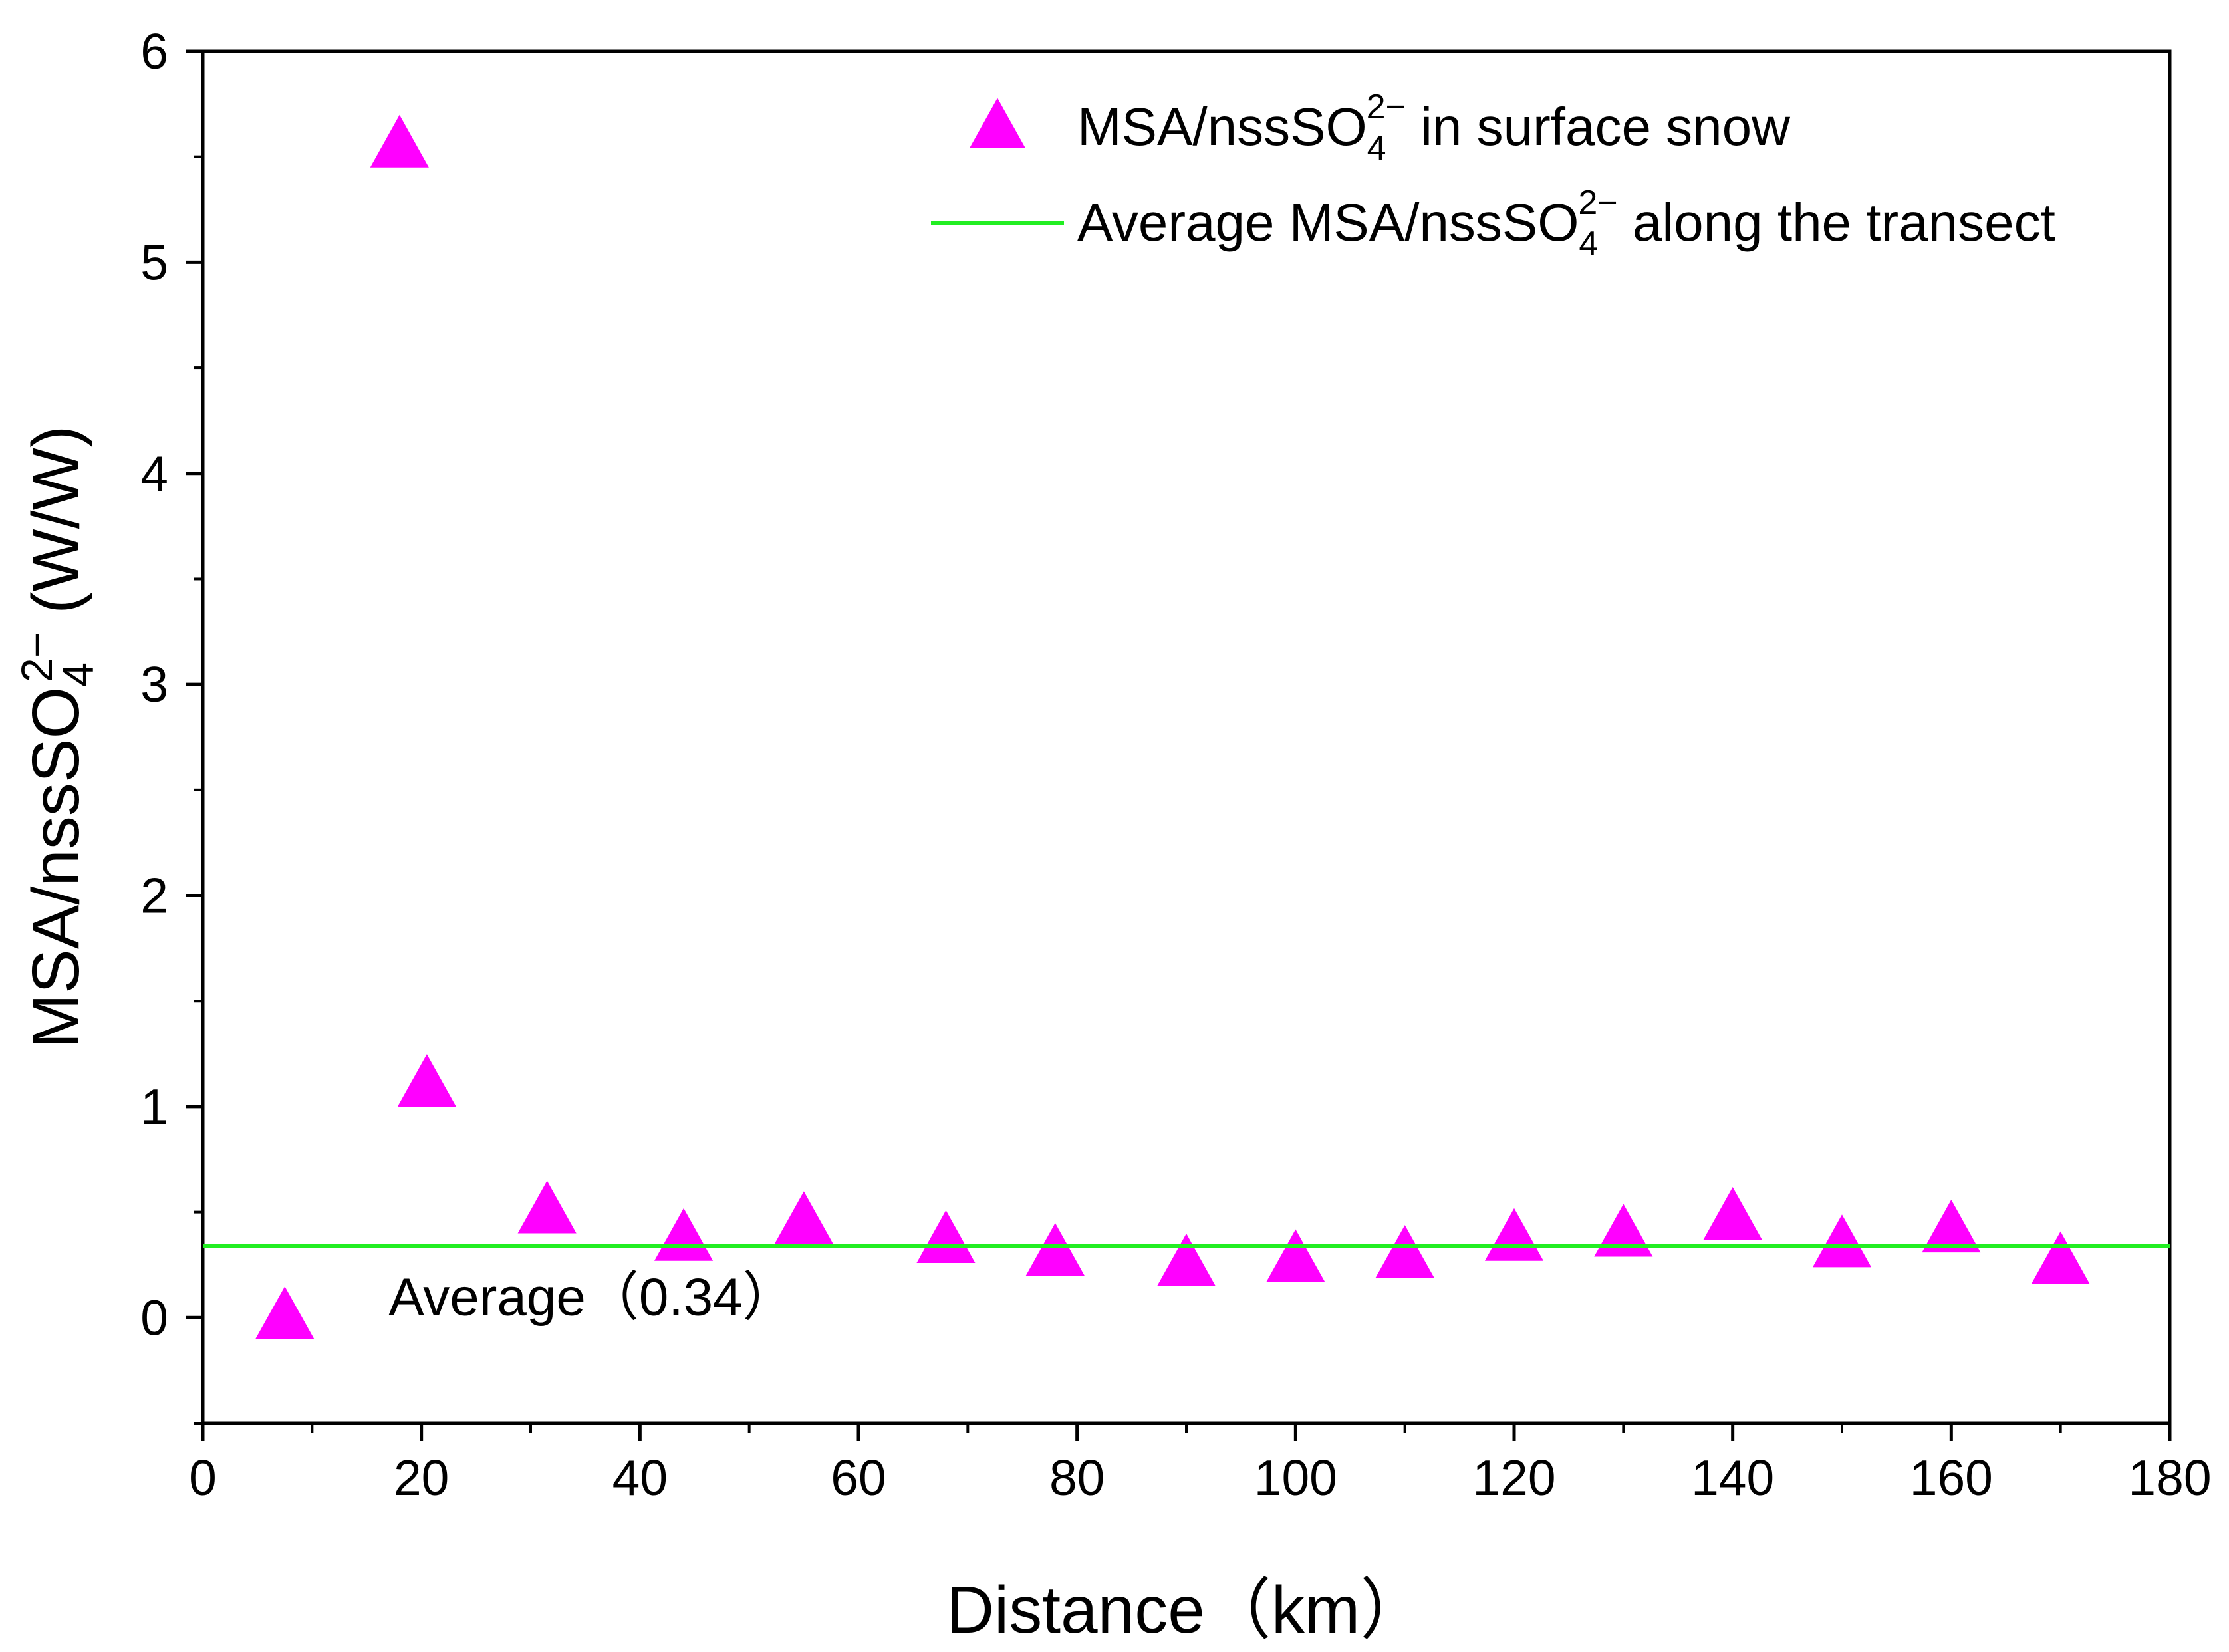 This screenshot has width=2229, height=1652. Describe the element at coordinates (1295, 1478) in the screenshot. I see `x-tick-label: 100` at that location.